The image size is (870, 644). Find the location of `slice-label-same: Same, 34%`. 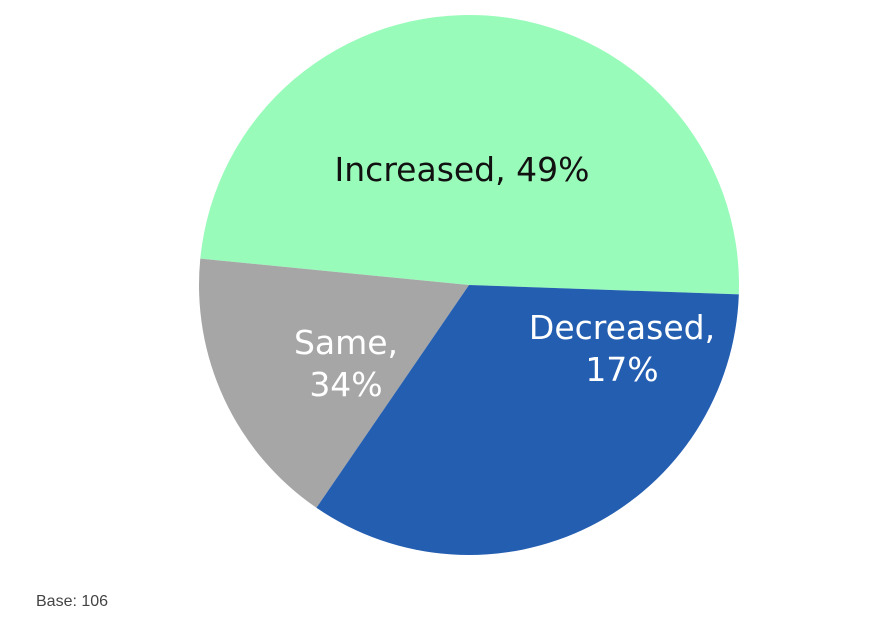

slice-label-same: Same, 34% is located at coordinates (346, 363).